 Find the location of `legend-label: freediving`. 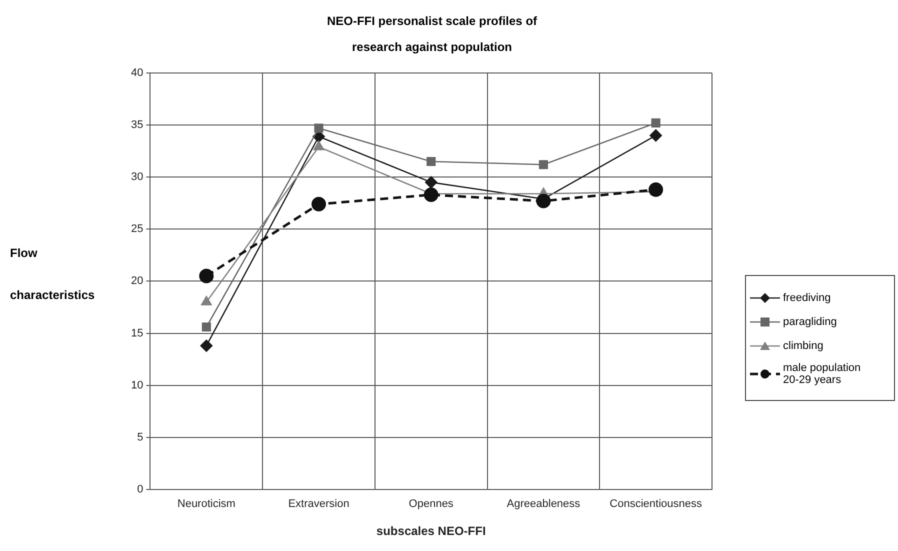

legend-label: freediving is located at coordinates (807, 298).